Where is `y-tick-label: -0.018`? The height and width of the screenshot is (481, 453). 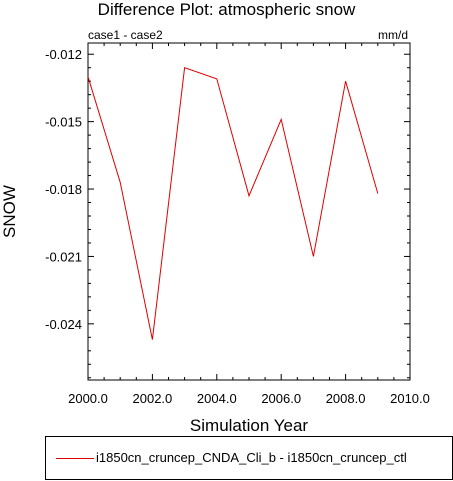
y-tick-label: -0.018 is located at coordinates (63, 189).